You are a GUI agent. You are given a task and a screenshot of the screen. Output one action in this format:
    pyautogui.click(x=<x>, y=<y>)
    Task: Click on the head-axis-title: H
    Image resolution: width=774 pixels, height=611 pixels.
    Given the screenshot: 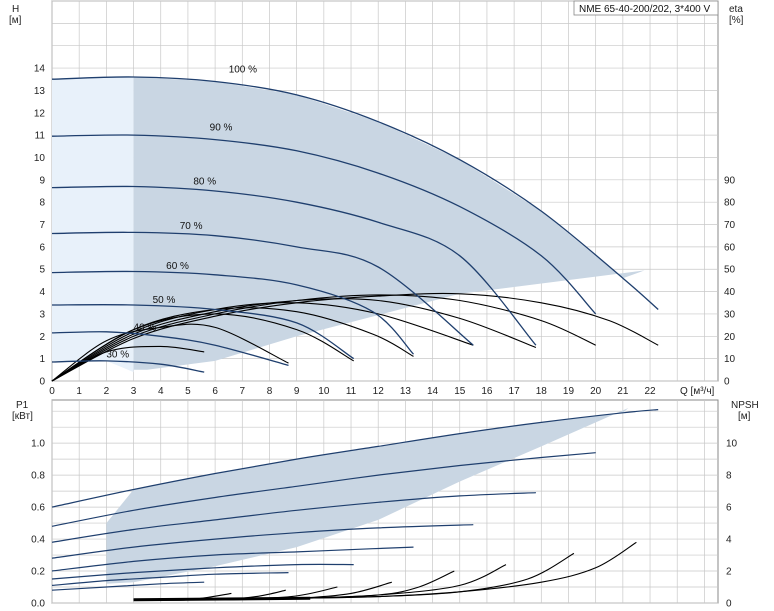 What is the action you would take?
    pyautogui.click(x=15, y=9)
    